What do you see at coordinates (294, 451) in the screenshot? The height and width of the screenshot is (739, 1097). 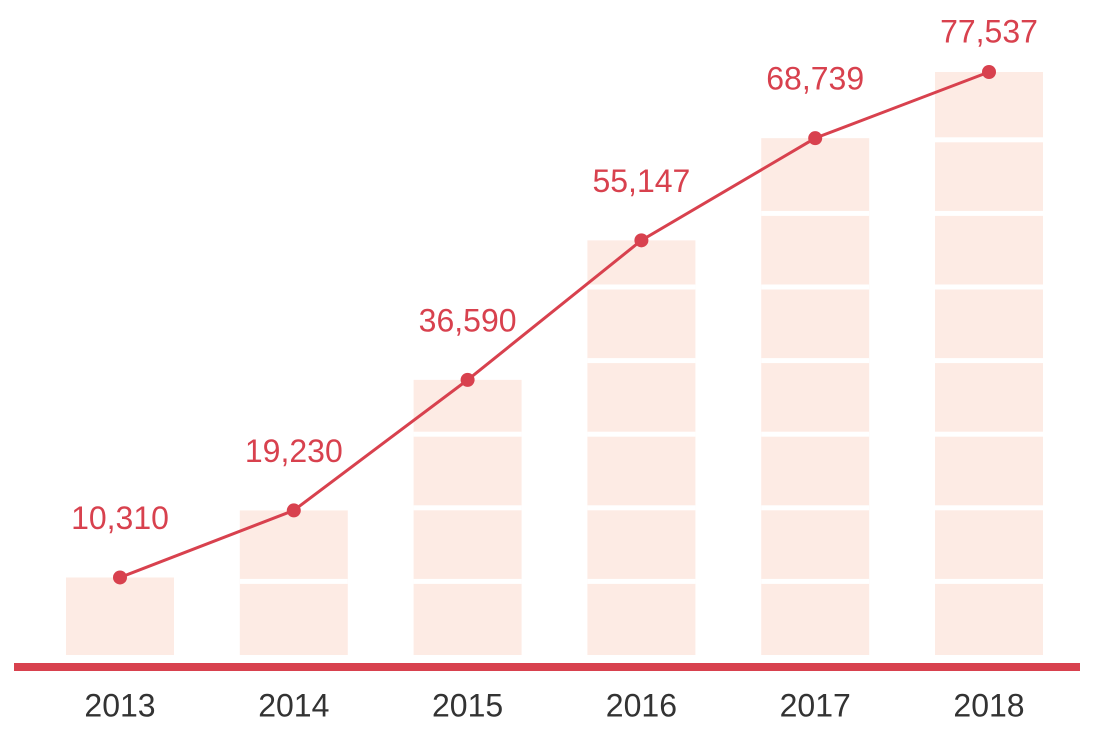 I see `value-label: 19,230` at bounding box center [294, 451].